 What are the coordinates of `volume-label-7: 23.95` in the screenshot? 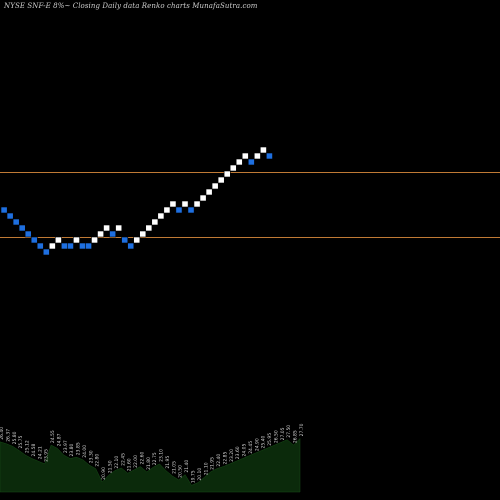 It's located at (47, 455).